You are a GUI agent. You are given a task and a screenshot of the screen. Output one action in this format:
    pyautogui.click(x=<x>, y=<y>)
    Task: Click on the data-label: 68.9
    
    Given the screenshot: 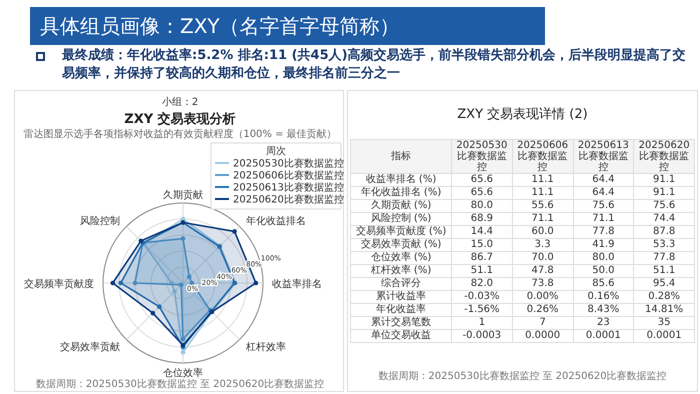 What is the action you would take?
    pyautogui.click(x=482, y=219)
    